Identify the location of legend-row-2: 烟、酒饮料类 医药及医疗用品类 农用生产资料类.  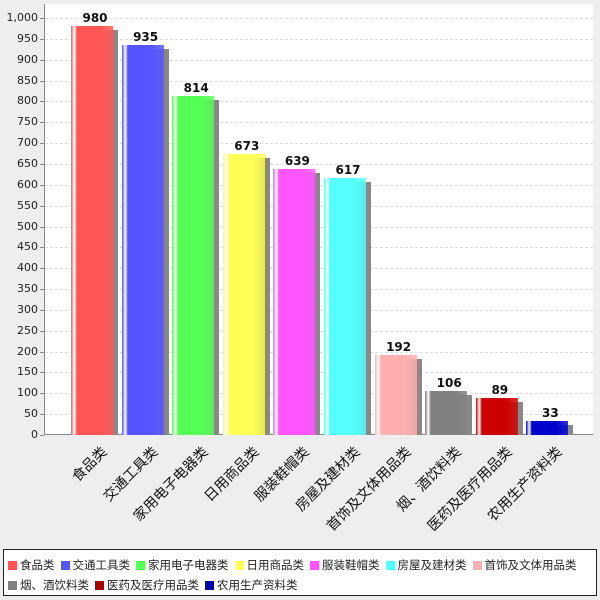
(153, 585).